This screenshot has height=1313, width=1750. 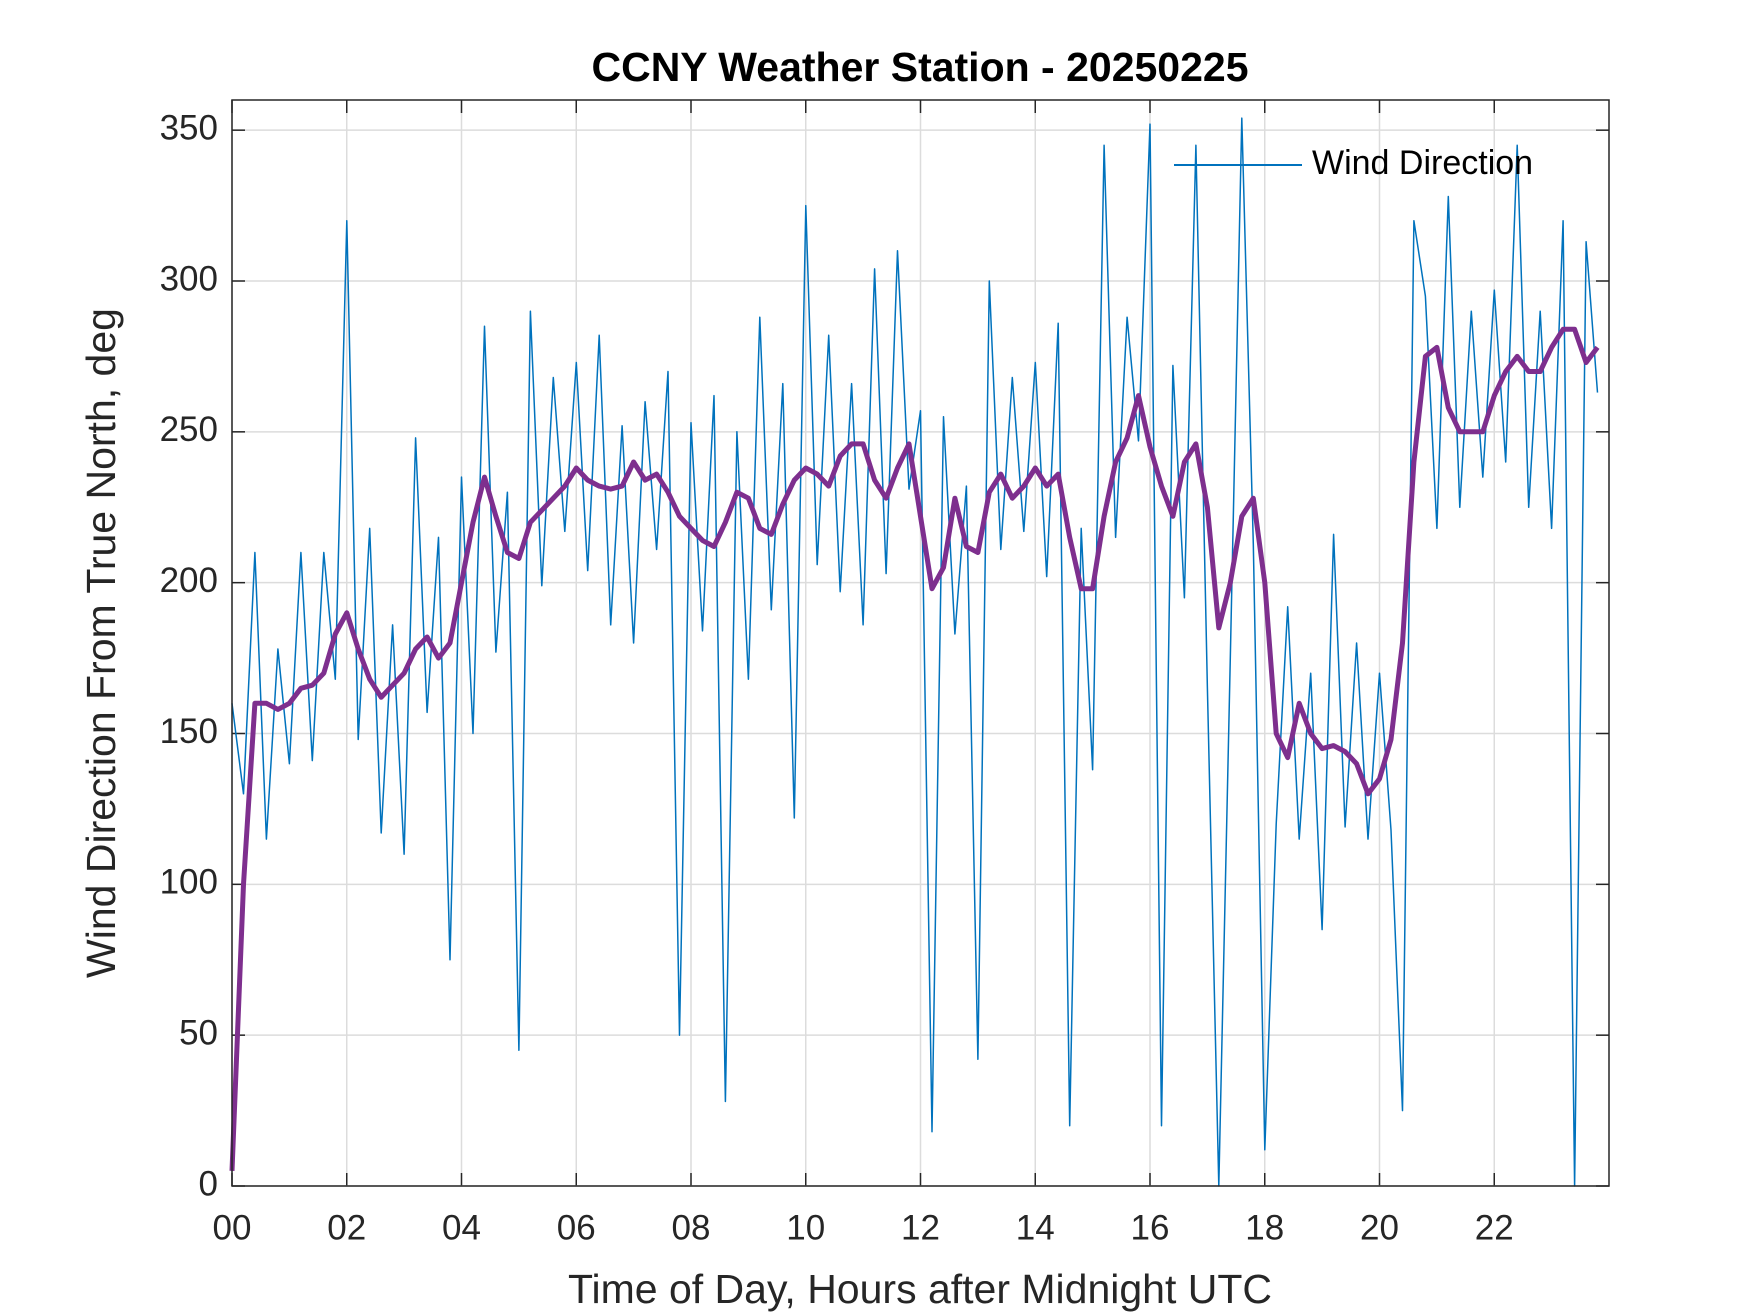 I want to click on x-tick-label: 20, so click(x=1379, y=1227).